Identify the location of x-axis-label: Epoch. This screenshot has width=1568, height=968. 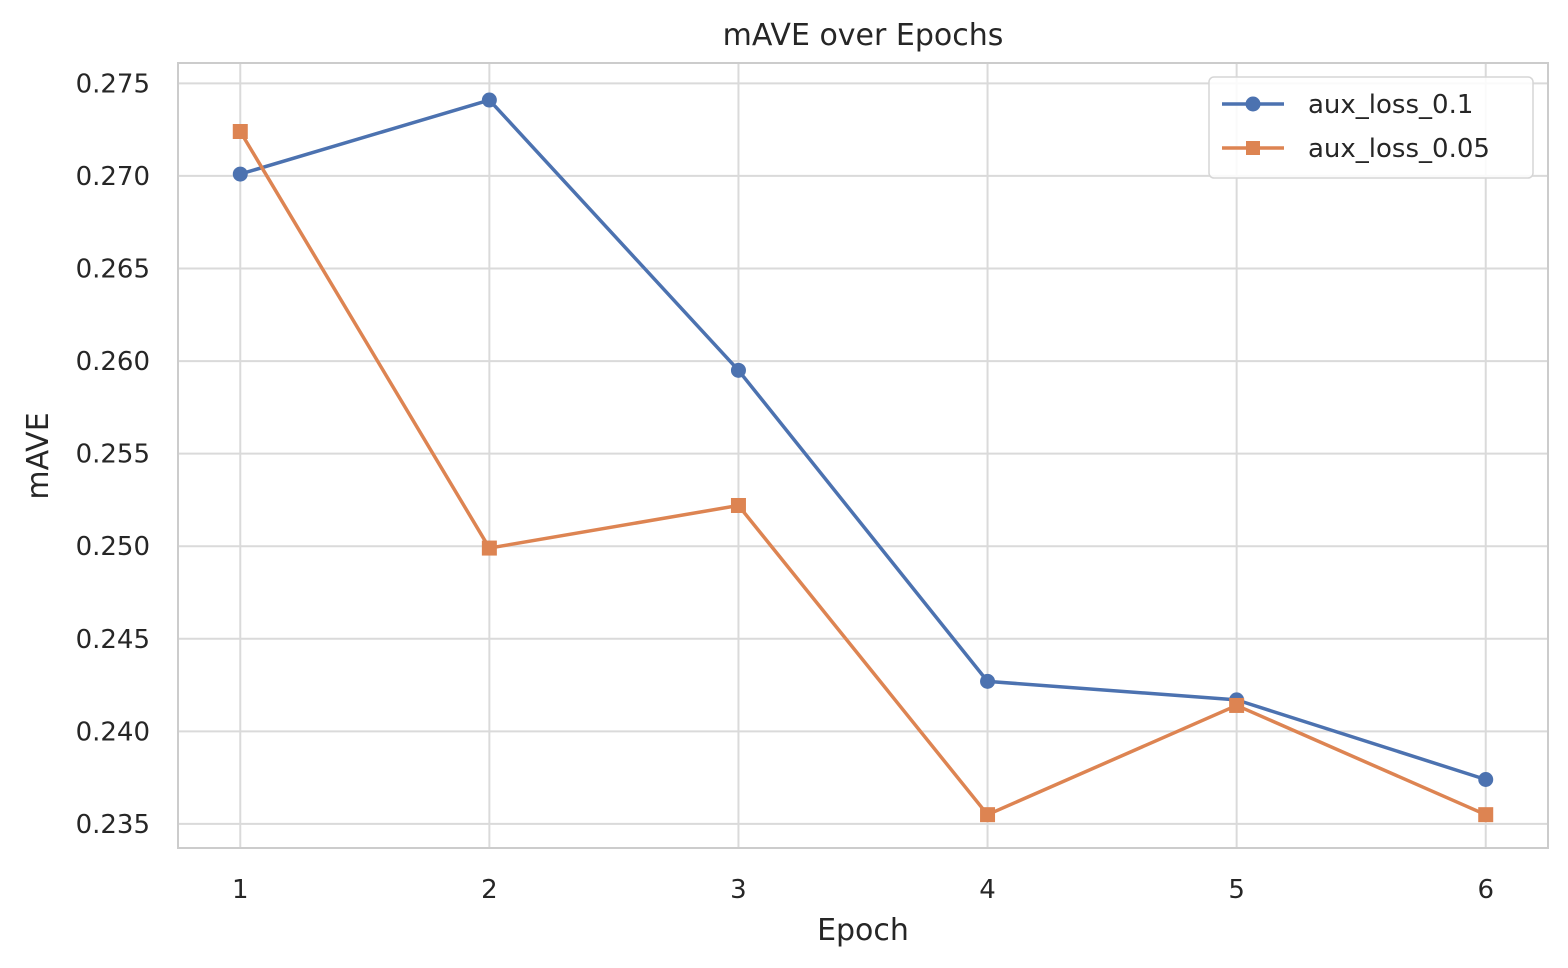
(863, 930).